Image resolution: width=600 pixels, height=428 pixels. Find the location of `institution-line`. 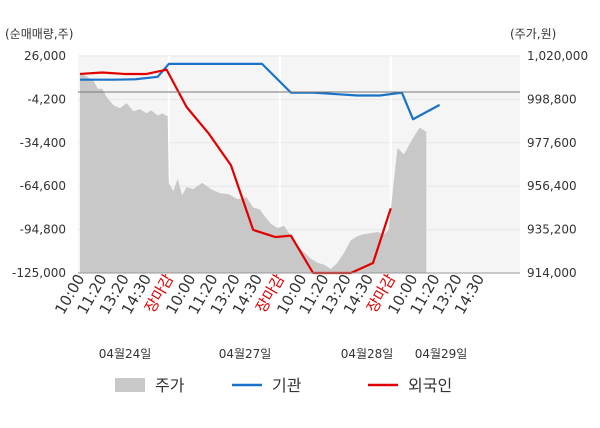

institution-line is located at coordinates (260, 91).